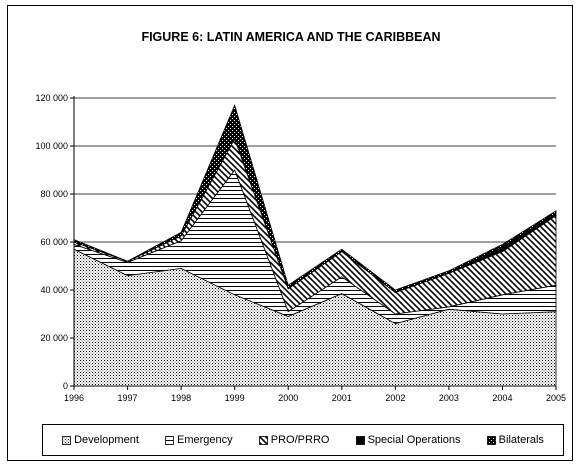 This screenshot has width=582, height=468. Describe the element at coordinates (502, 398) in the screenshot. I see `x-tick-label-8: 2004` at that location.